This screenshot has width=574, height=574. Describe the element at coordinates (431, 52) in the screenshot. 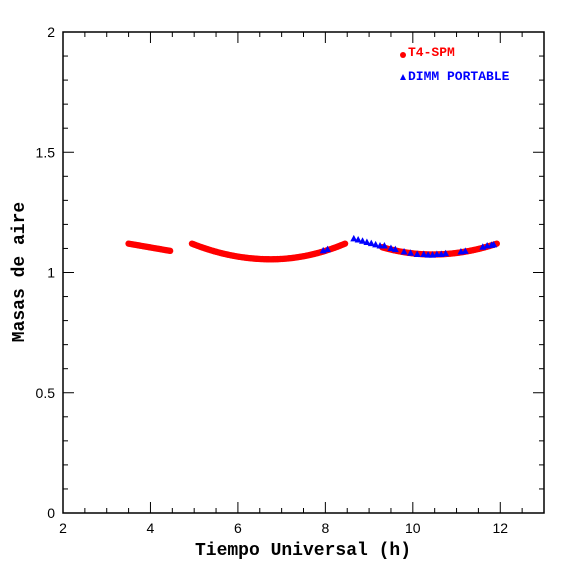

I see `legend-label-t4-spm: T4-SPM` at that location.